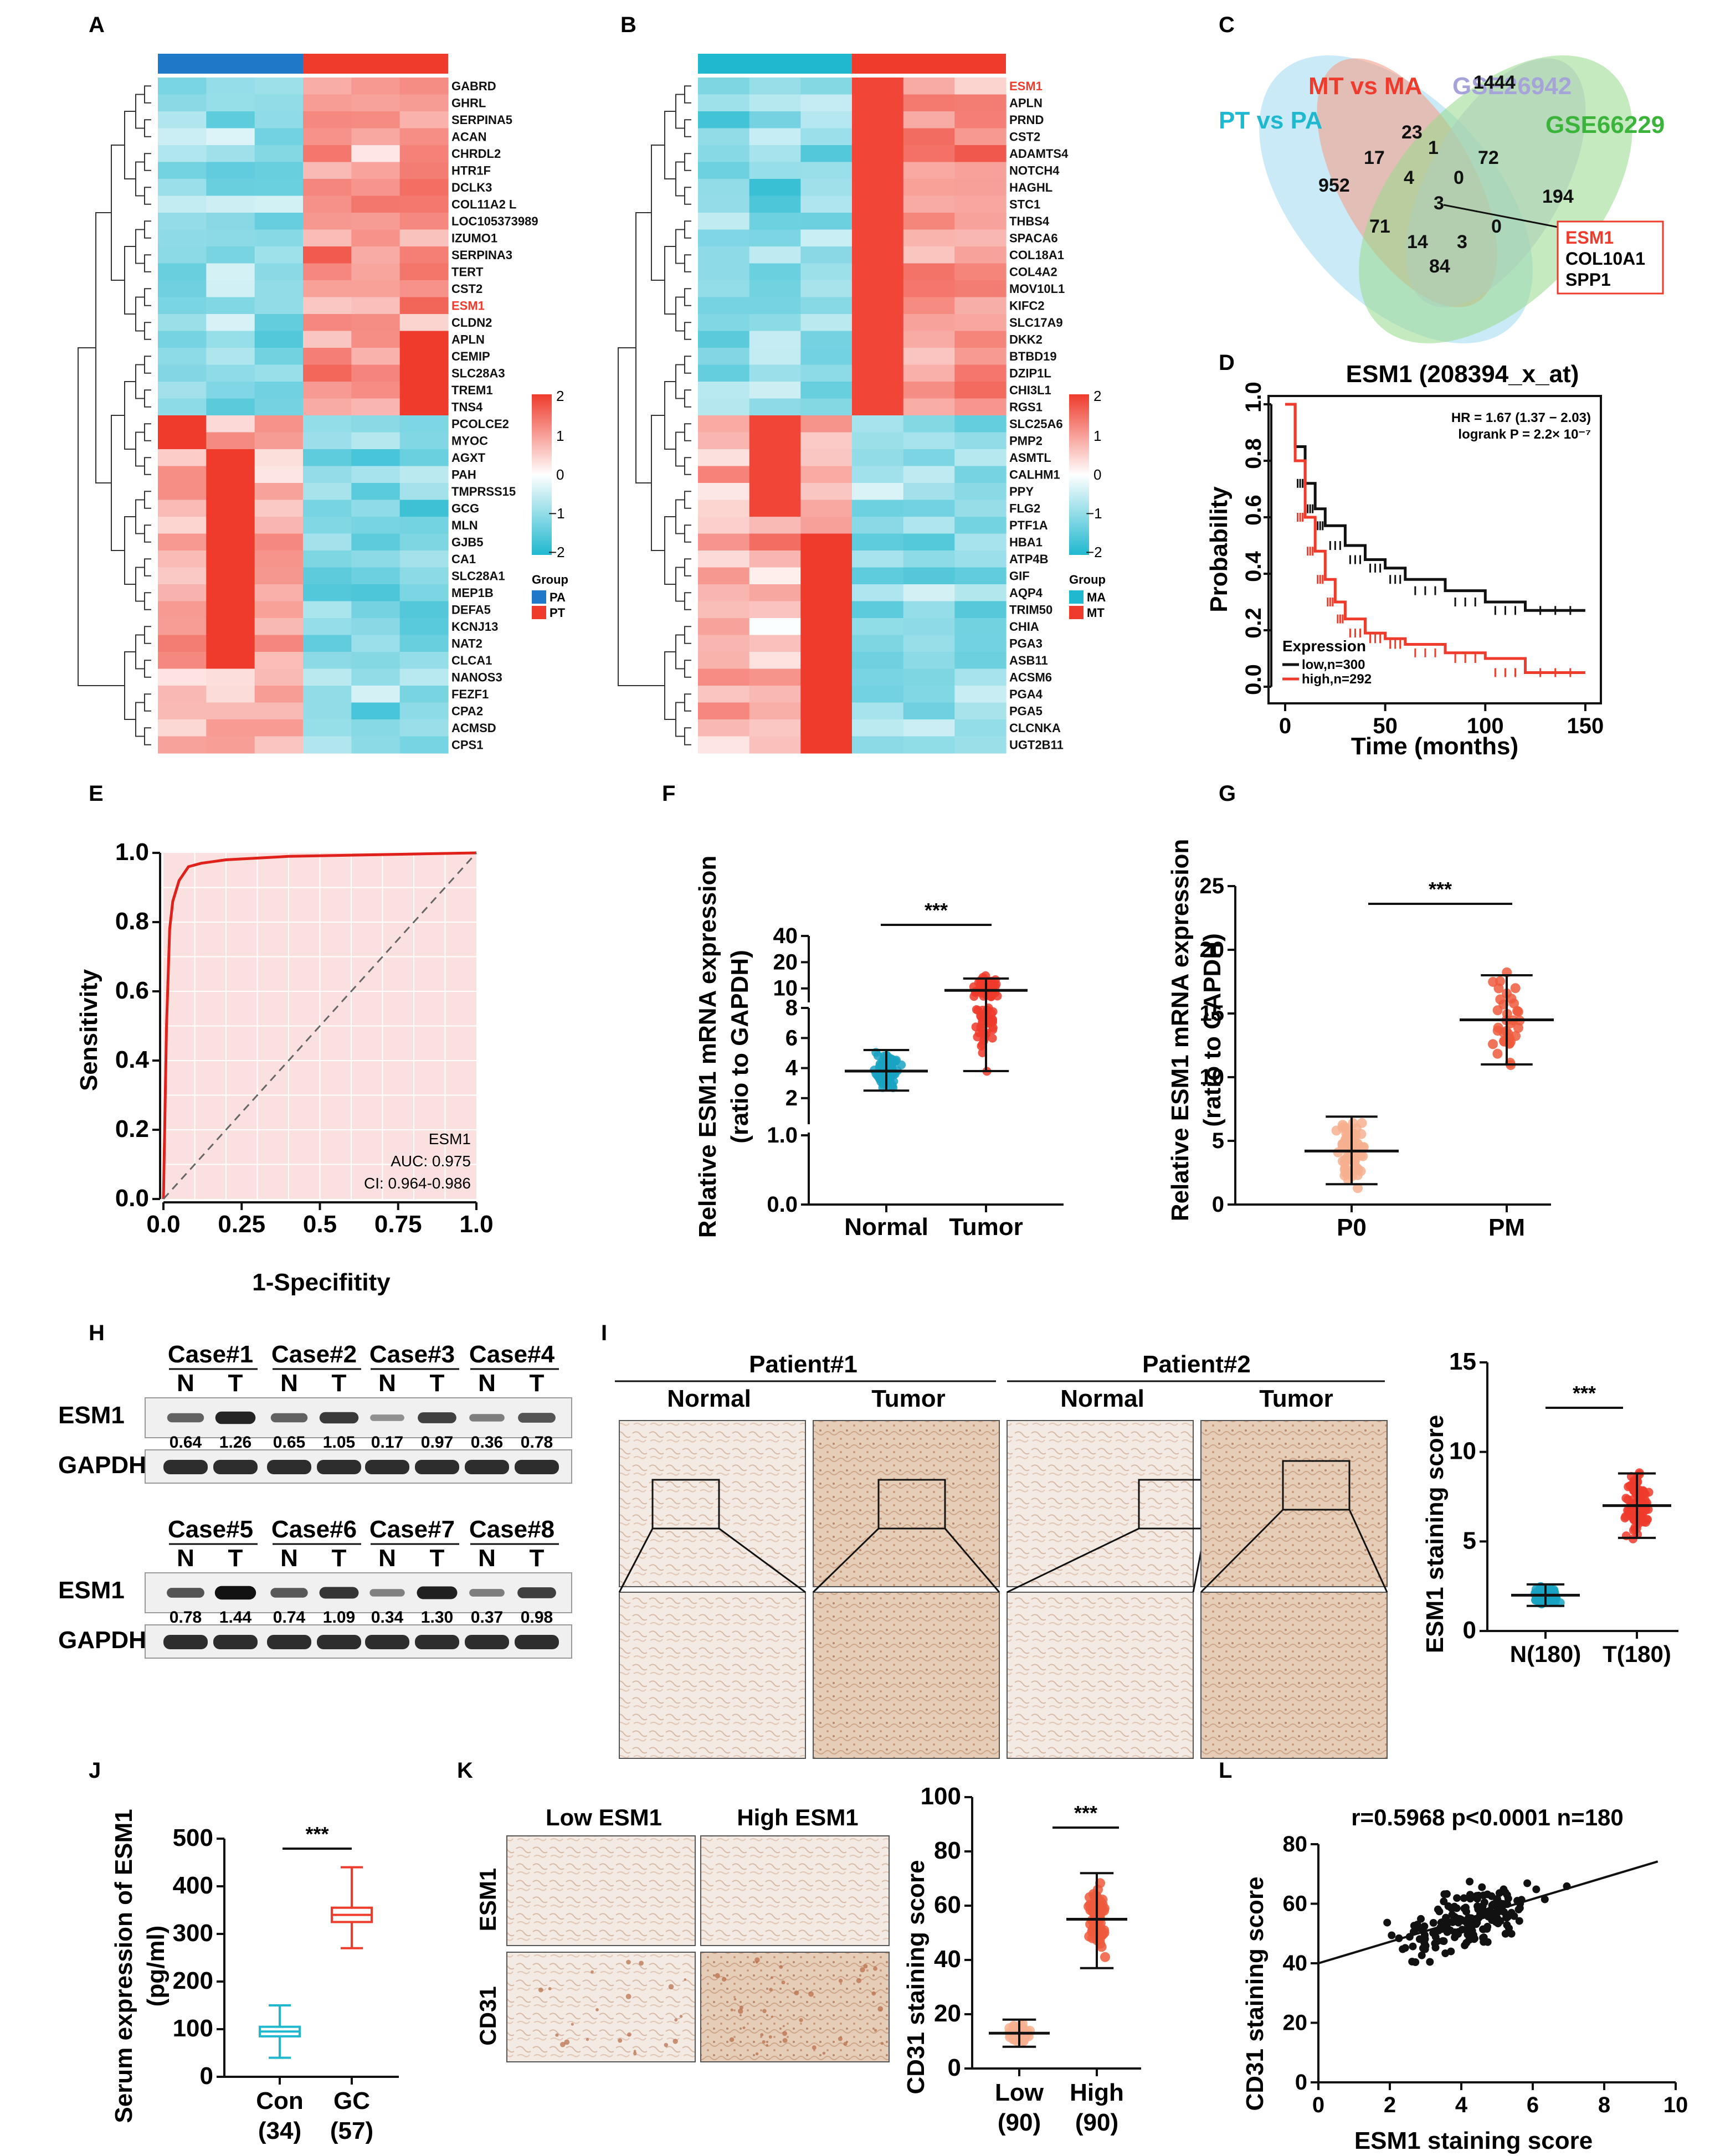 The width and height of the screenshot is (1715, 2156). I want to click on gene-label: TREM1, so click(472, 390).